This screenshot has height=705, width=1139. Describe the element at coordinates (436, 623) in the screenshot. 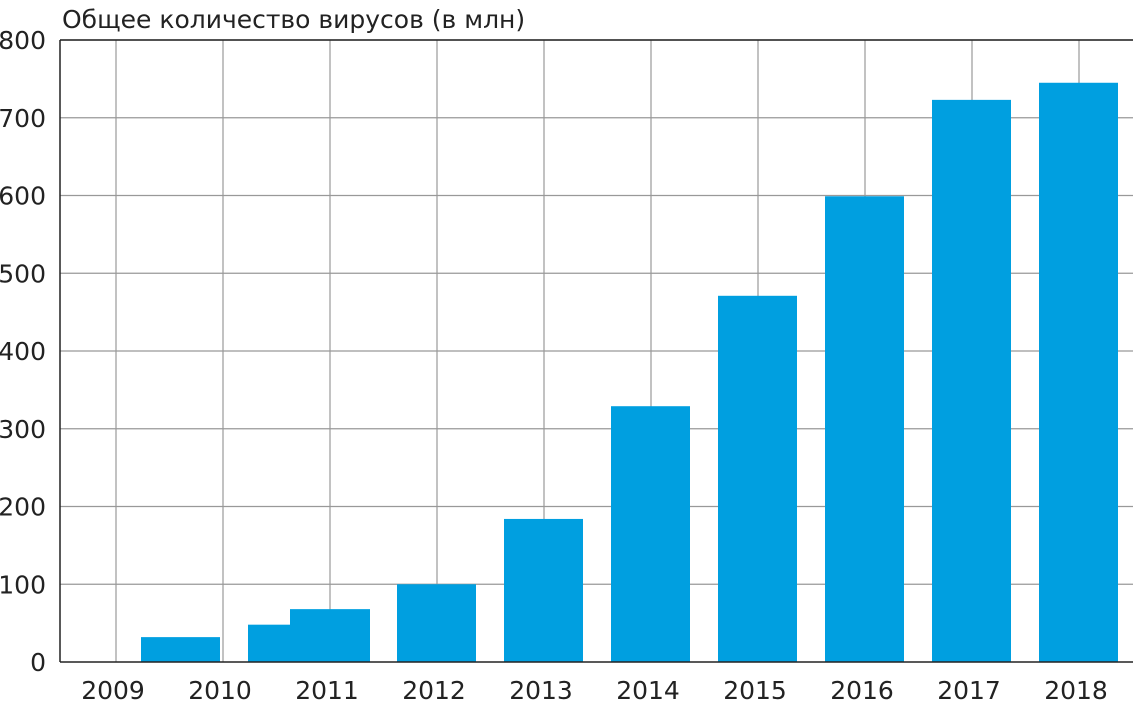

I see `bar-2012` at that location.